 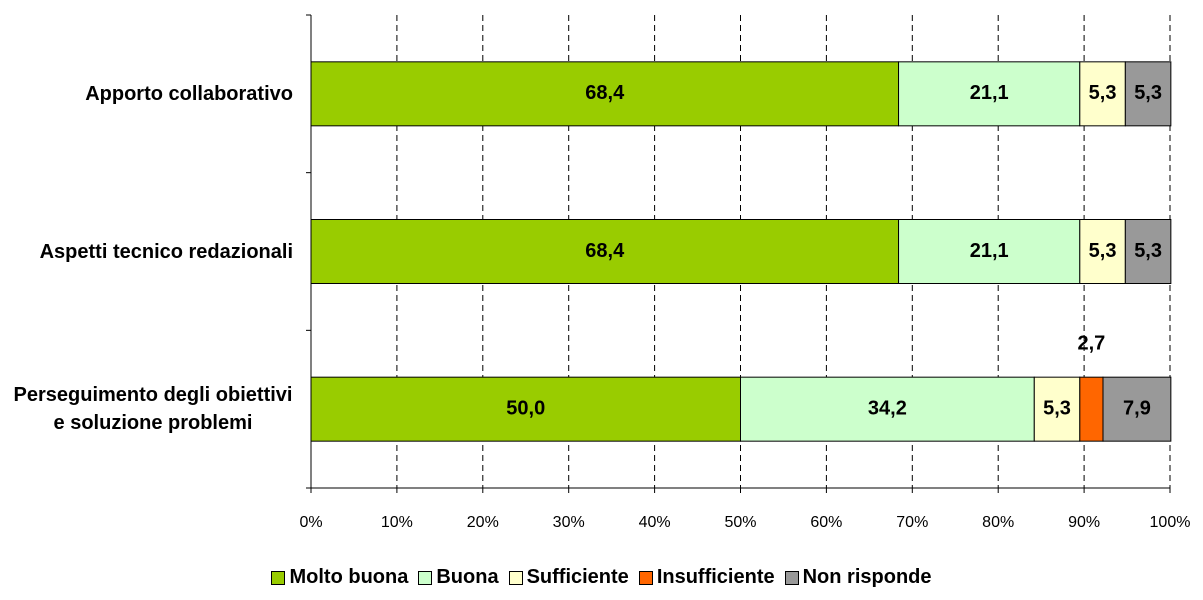 I want to click on legend-label: Sufficiente, so click(x=577, y=577).